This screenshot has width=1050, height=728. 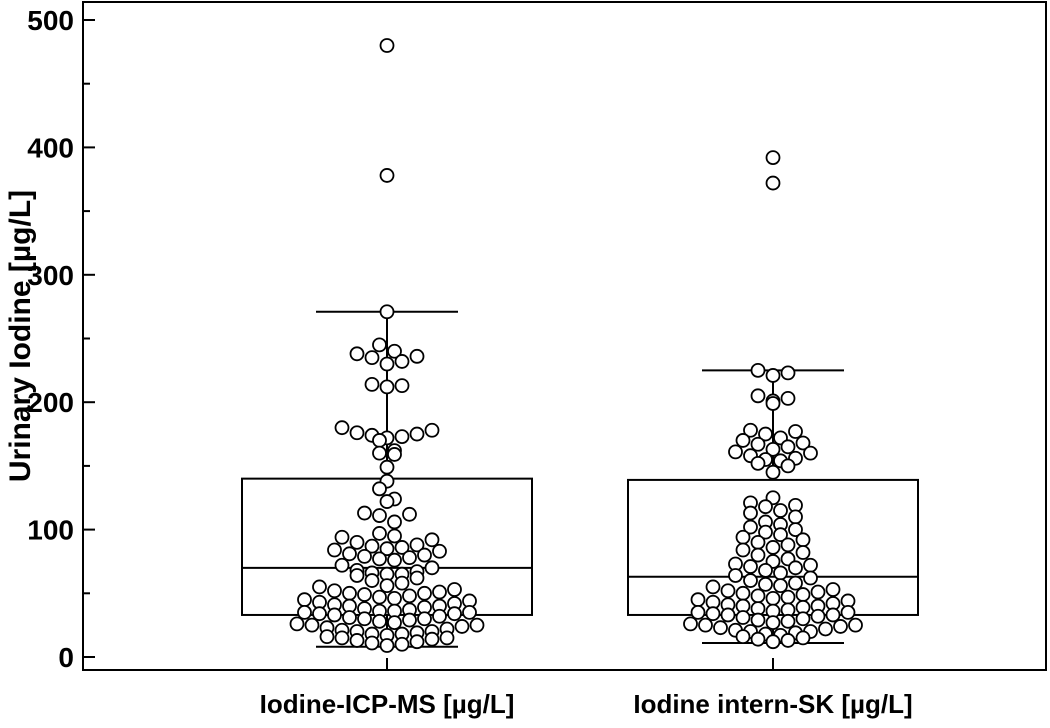 What do you see at coordinates (66, 657) in the screenshot?
I see `y-tick-label: 0` at bounding box center [66, 657].